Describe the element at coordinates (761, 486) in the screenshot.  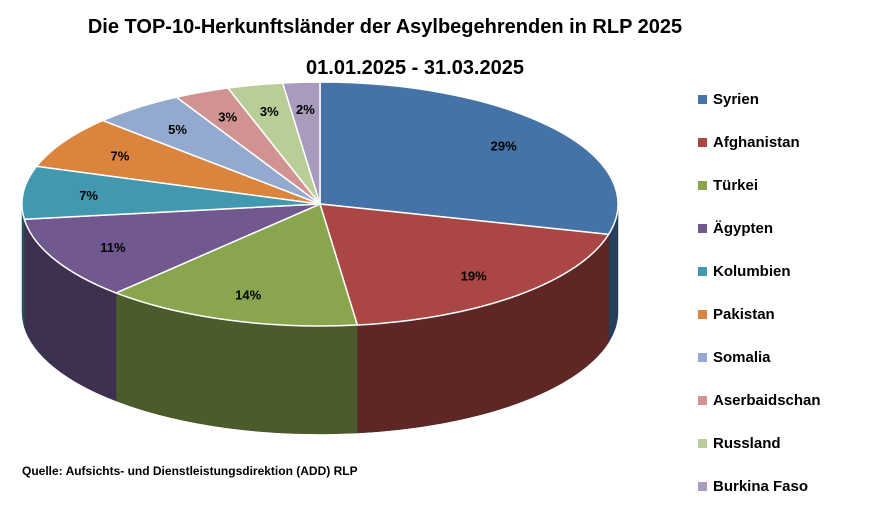
I see `legend-label: Burkina Faso` at that location.